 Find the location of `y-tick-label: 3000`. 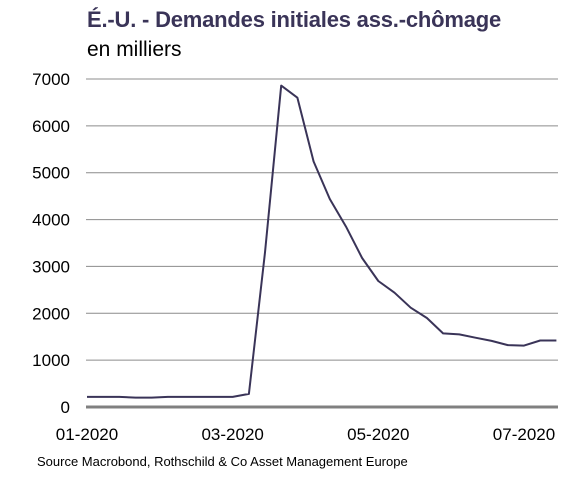

y-tick-label: 3000 is located at coordinates (51, 266).